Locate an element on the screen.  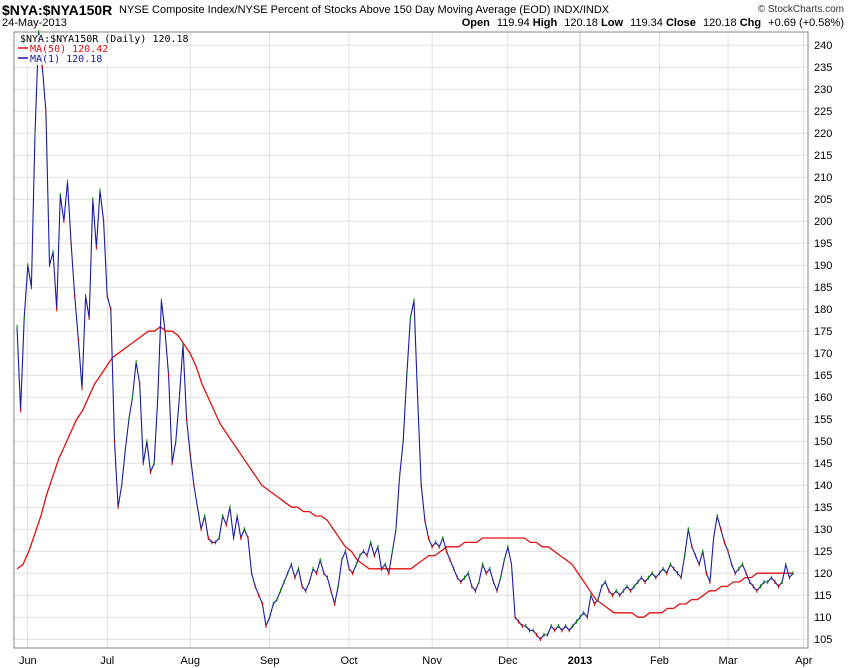
x-tick-label: Jul is located at coordinates (107, 661).